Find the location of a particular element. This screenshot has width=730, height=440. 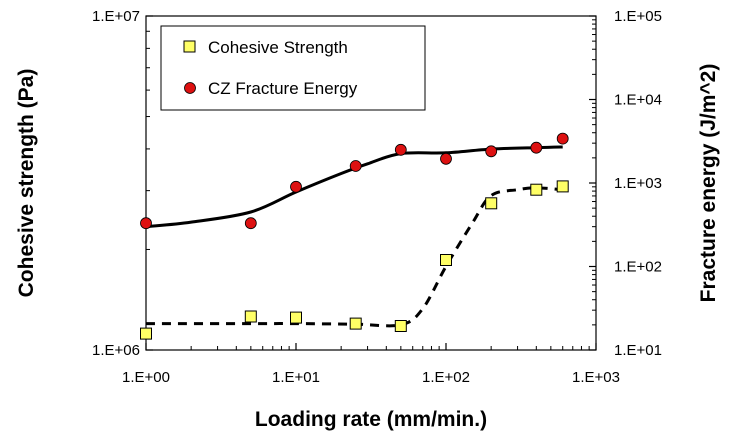

y-right-tick-label: 1.E+01 is located at coordinates (638, 350).